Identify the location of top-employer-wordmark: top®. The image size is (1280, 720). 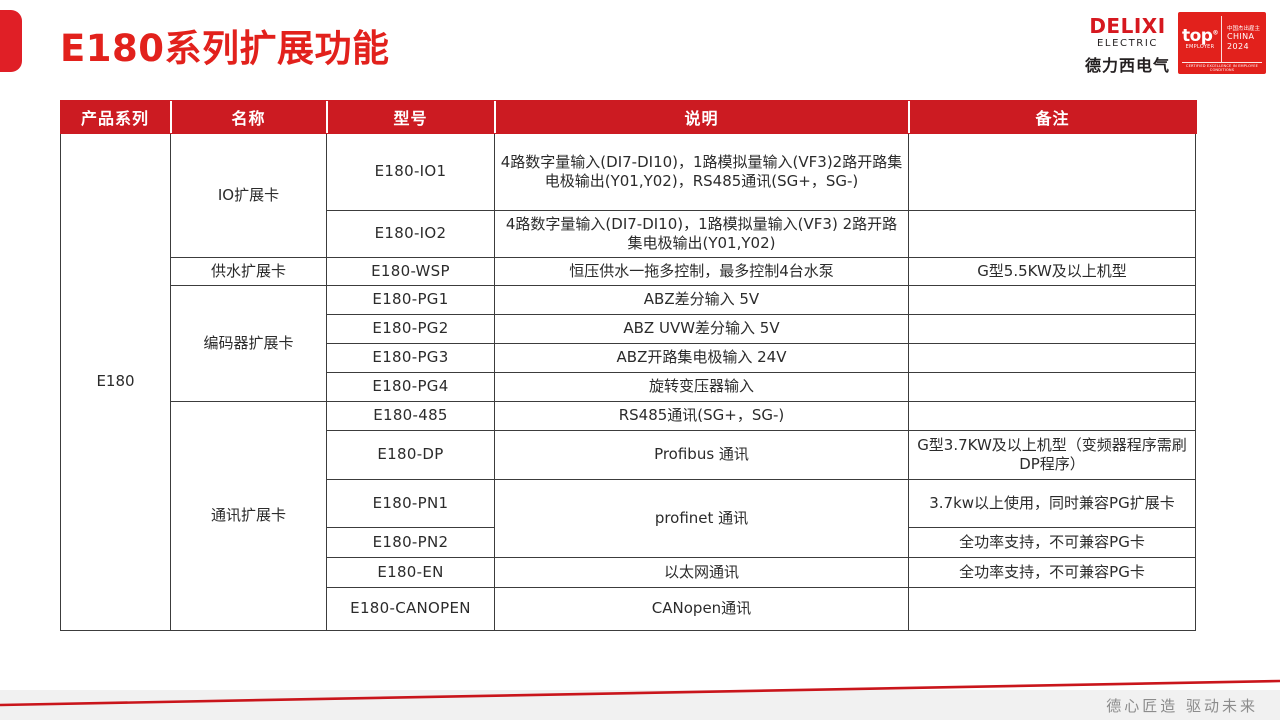
(1200, 36).